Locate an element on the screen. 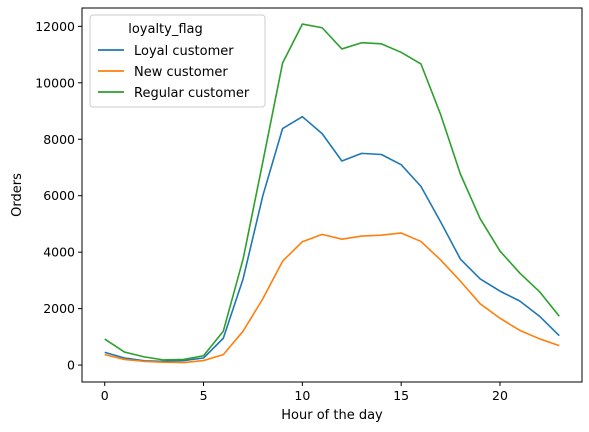 The height and width of the screenshot is (432, 589). x-tick-label: 20 is located at coordinates (500, 395).